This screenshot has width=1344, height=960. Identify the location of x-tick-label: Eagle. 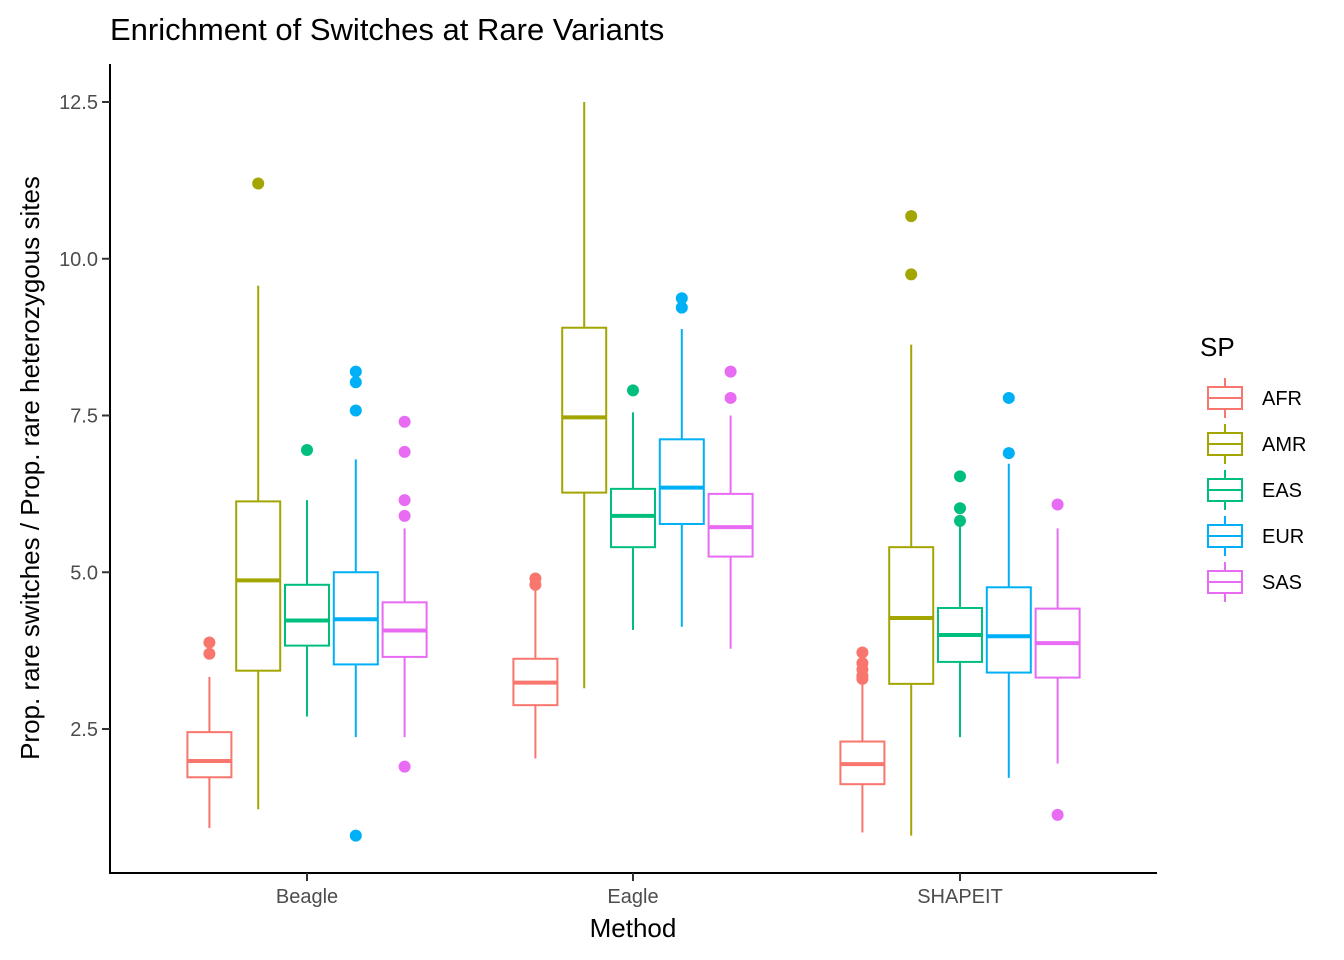
(632, 897).